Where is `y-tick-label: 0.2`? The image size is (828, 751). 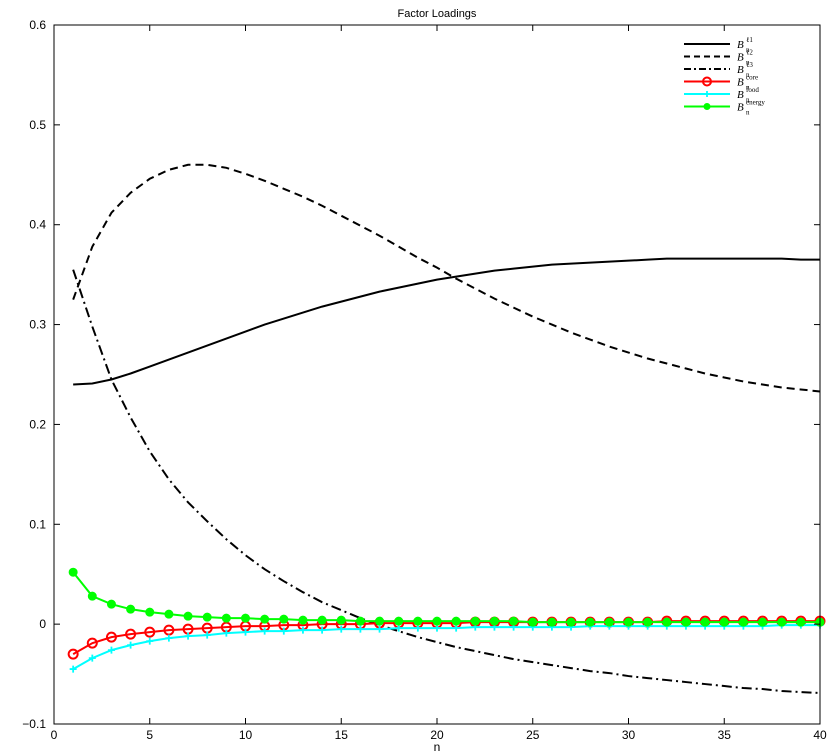
y-tick-label: 0.2 is located at coordinates (37, 424).